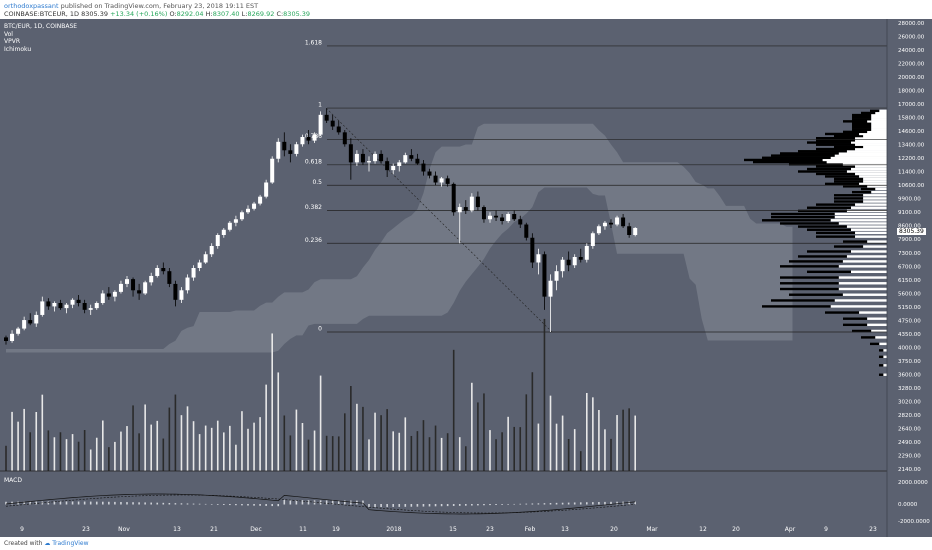  Describe the element at coordinates (909, 321) in the screenshot. I see `price-tick-label: 4750.00` at that location.